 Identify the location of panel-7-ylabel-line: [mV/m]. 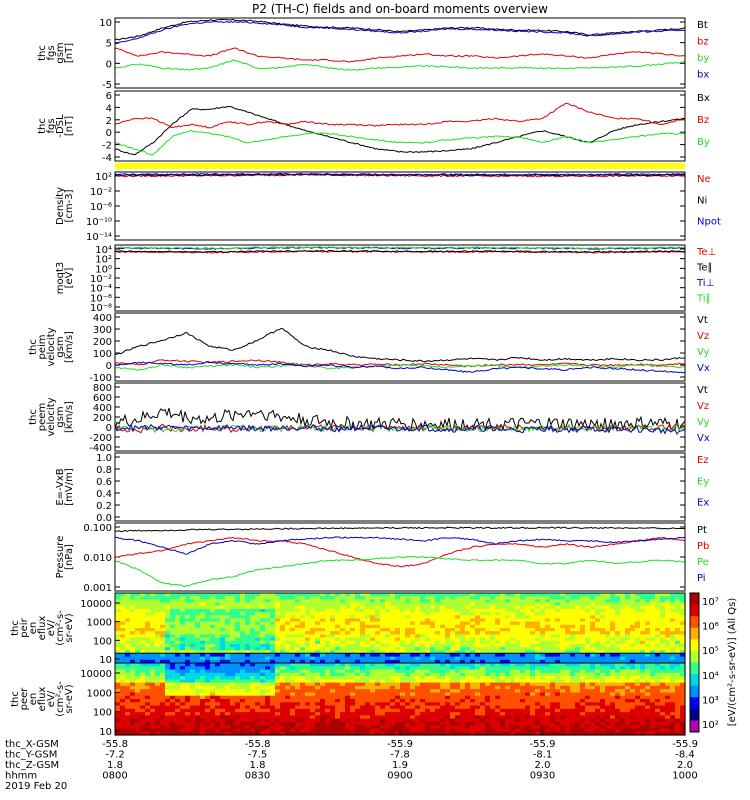
(69, 487).